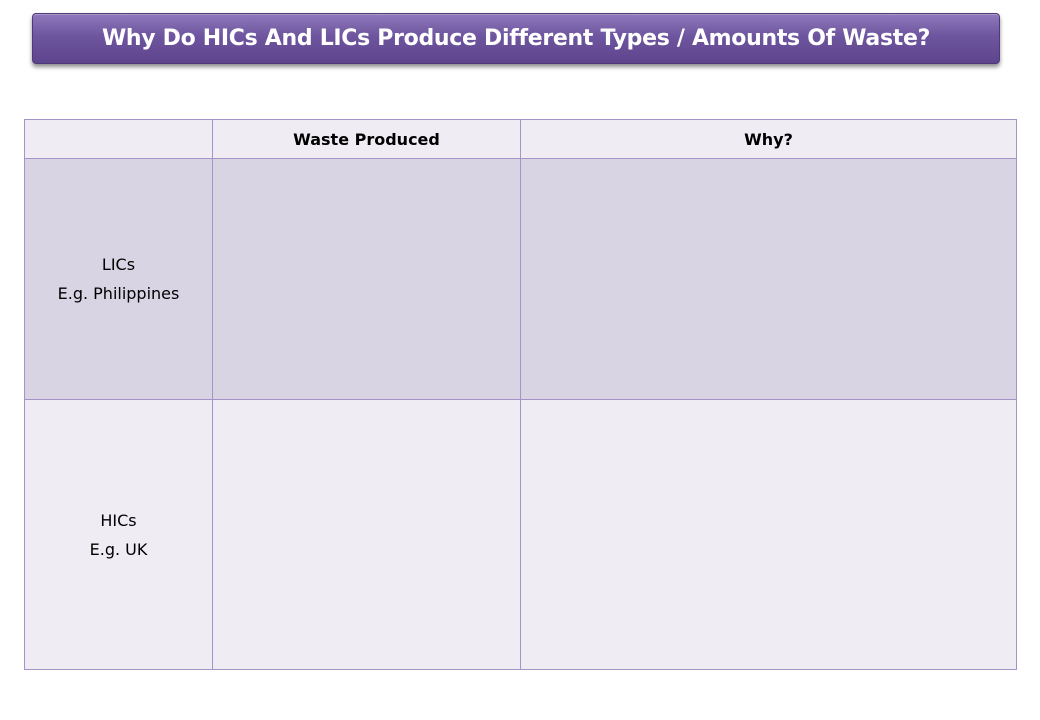 This screenshot has width=1040, height=720. I want to click on header-why: Why?, so click(768, 139).